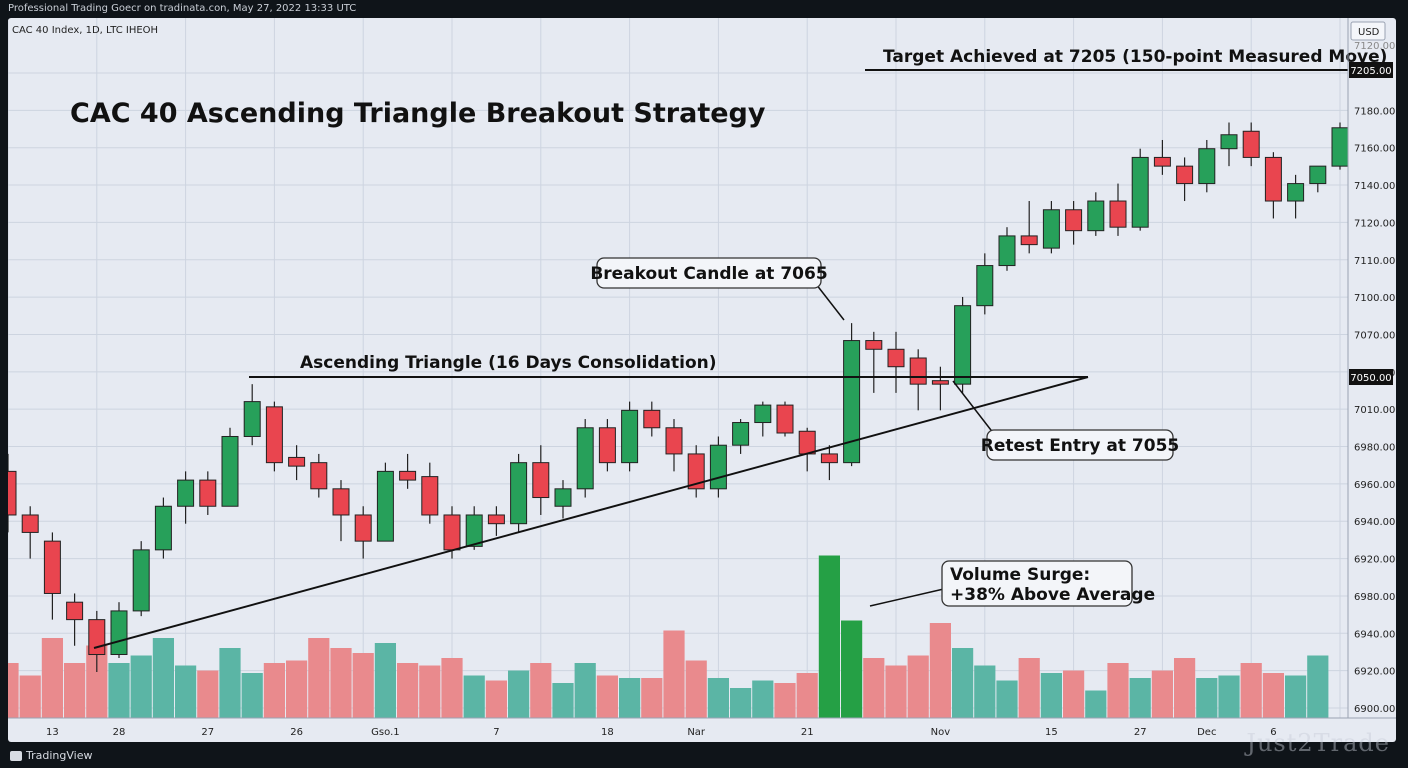  I want to click on time-tick-label: Gso.1, so click(385, 732).